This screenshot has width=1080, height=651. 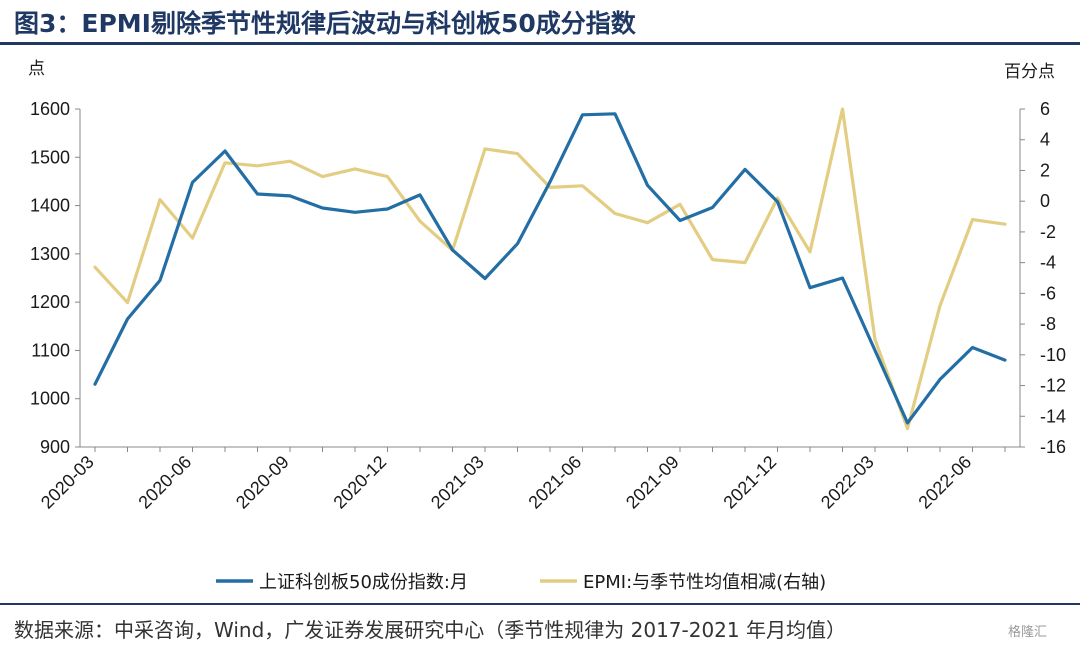 I want to click on x-tick-label: 2020-03, so click(x=67, y=482).